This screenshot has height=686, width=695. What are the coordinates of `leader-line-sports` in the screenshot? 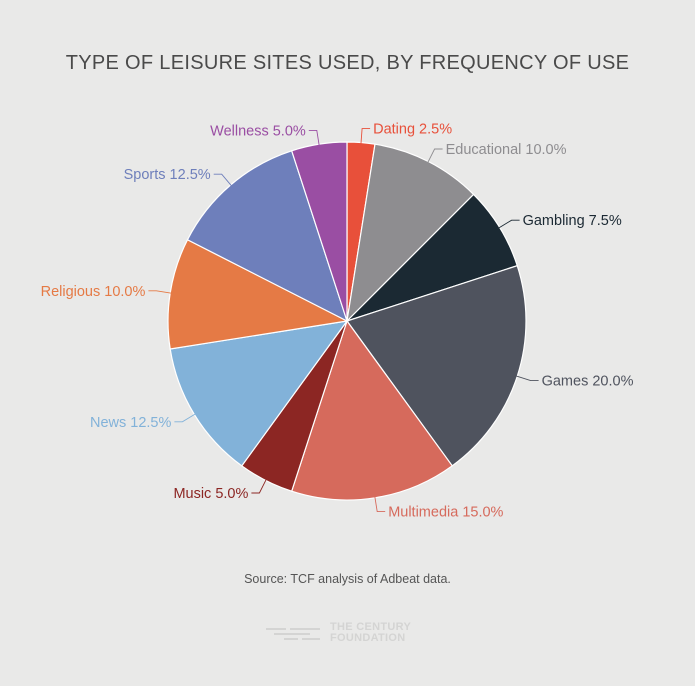 It's located at (223, 180).